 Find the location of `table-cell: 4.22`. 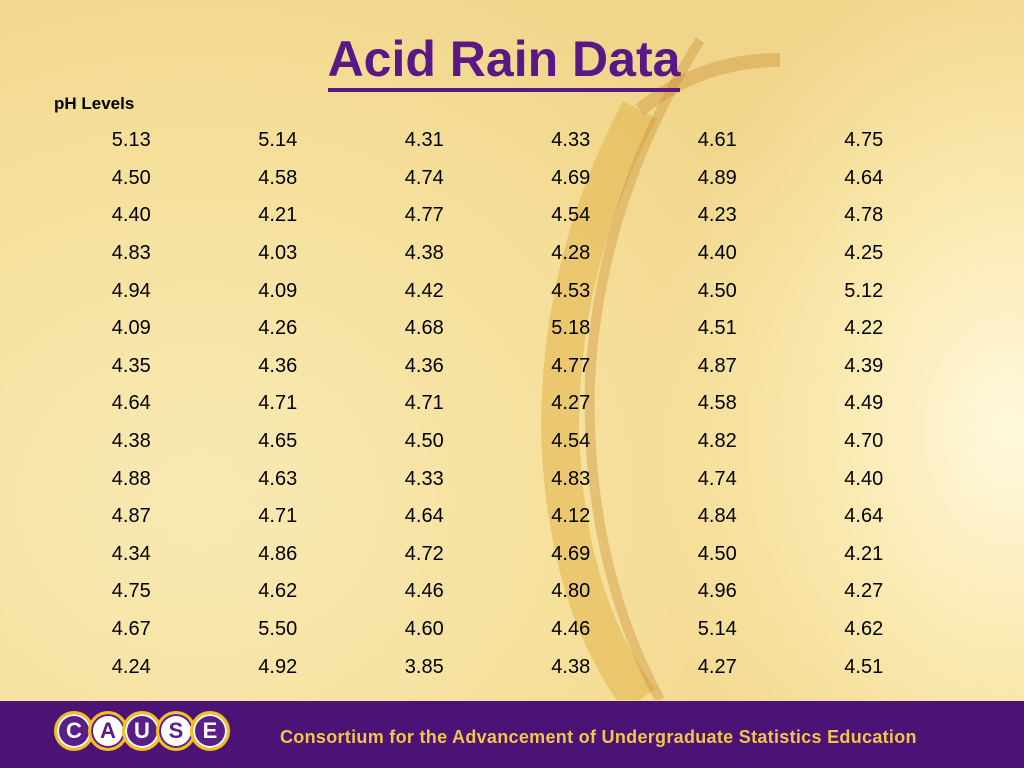

table-cell: 4.22 is located at coordinates (864, 328).